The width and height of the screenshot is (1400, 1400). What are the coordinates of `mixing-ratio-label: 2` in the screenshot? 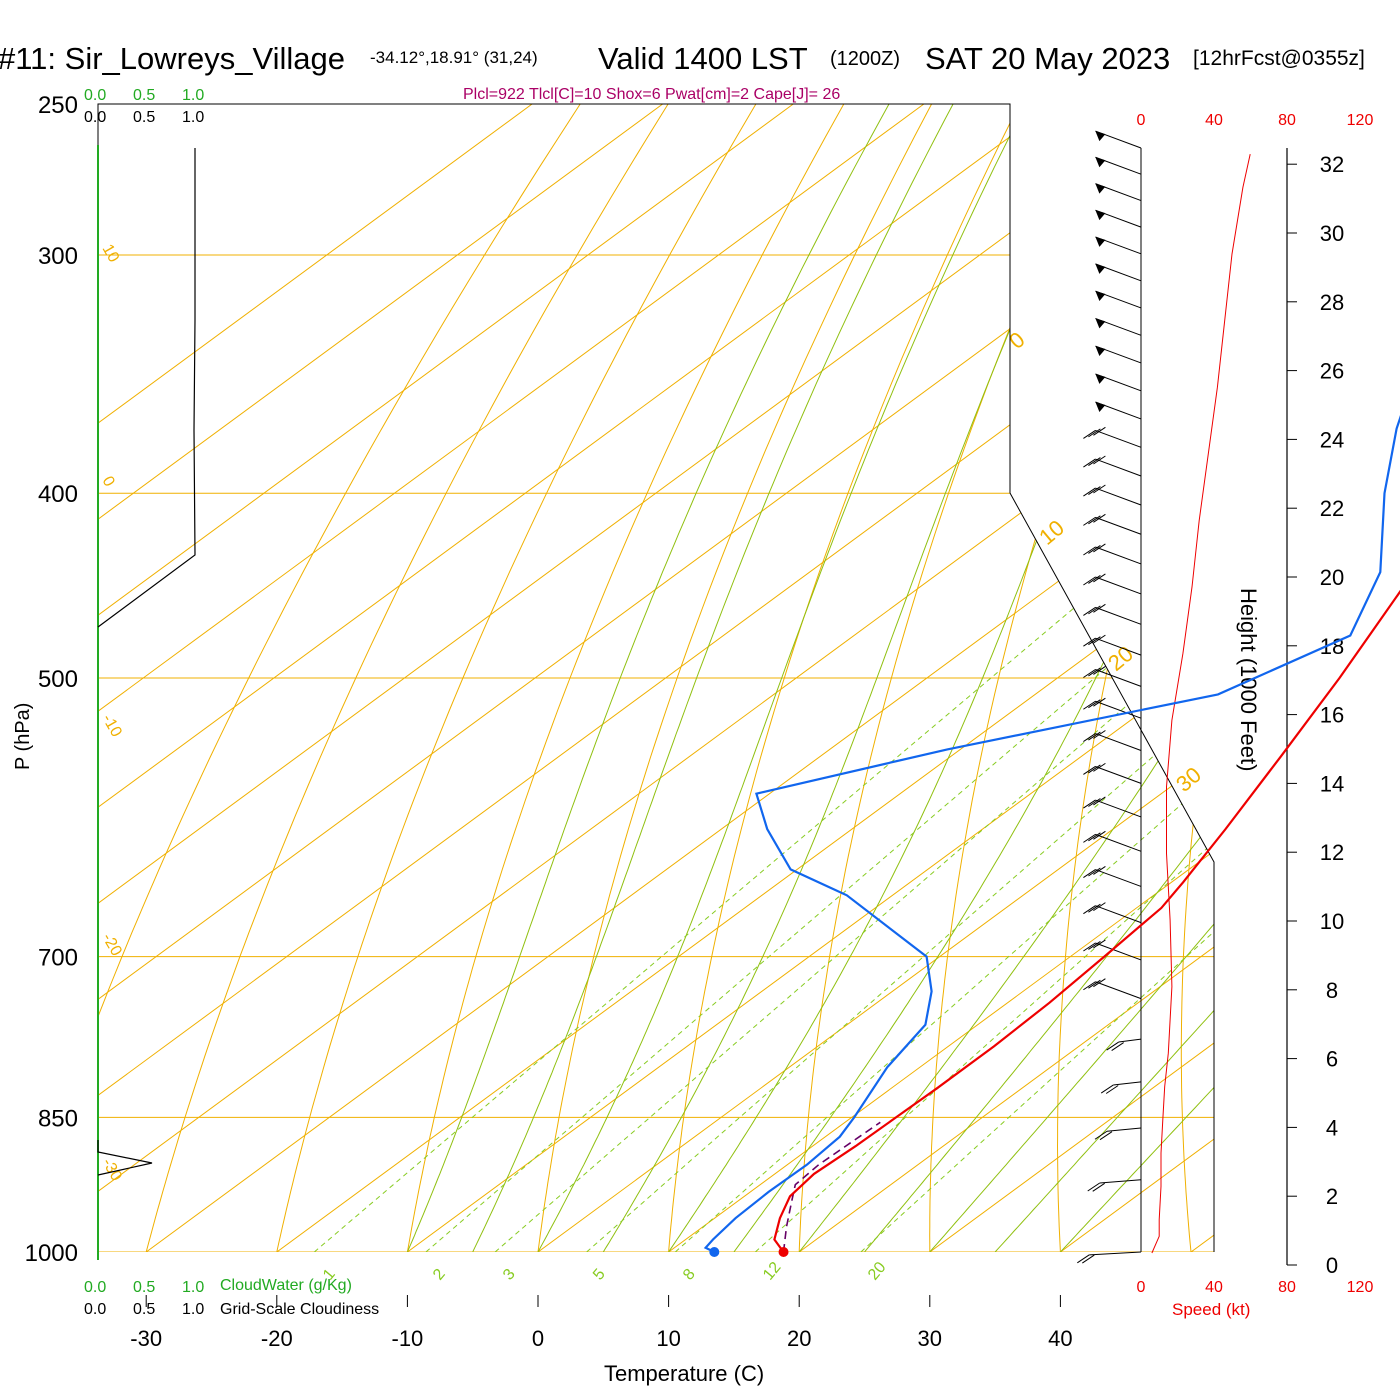 It's located at (439, 1275).